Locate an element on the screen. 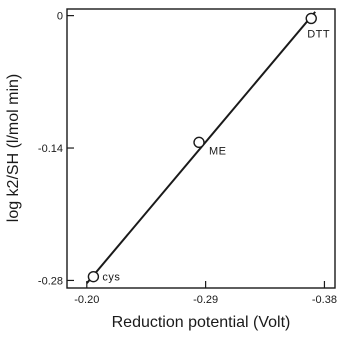  point-label-me: ME is located at coordinates (218, 151).